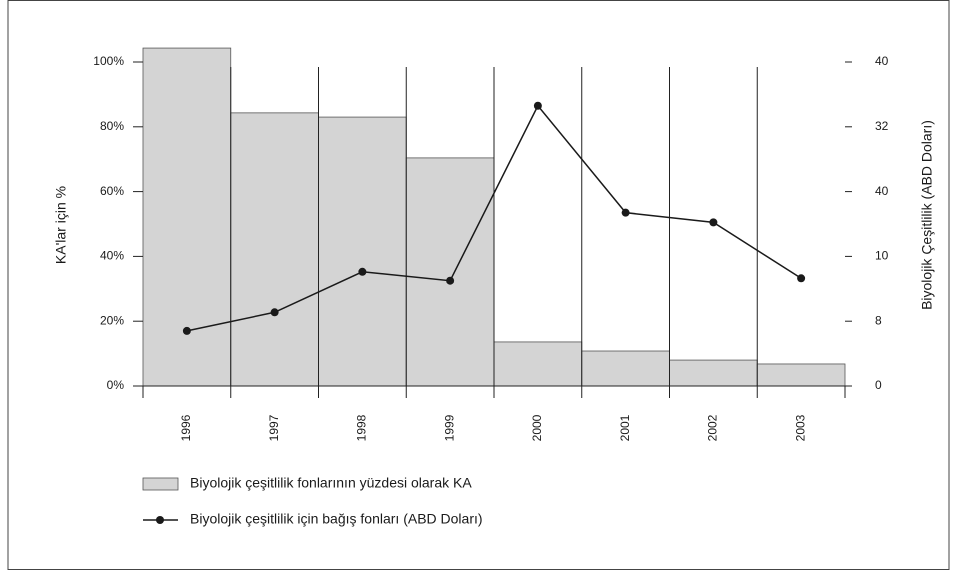  I want to click on x-tick-label: 2001, so click(625, 427).